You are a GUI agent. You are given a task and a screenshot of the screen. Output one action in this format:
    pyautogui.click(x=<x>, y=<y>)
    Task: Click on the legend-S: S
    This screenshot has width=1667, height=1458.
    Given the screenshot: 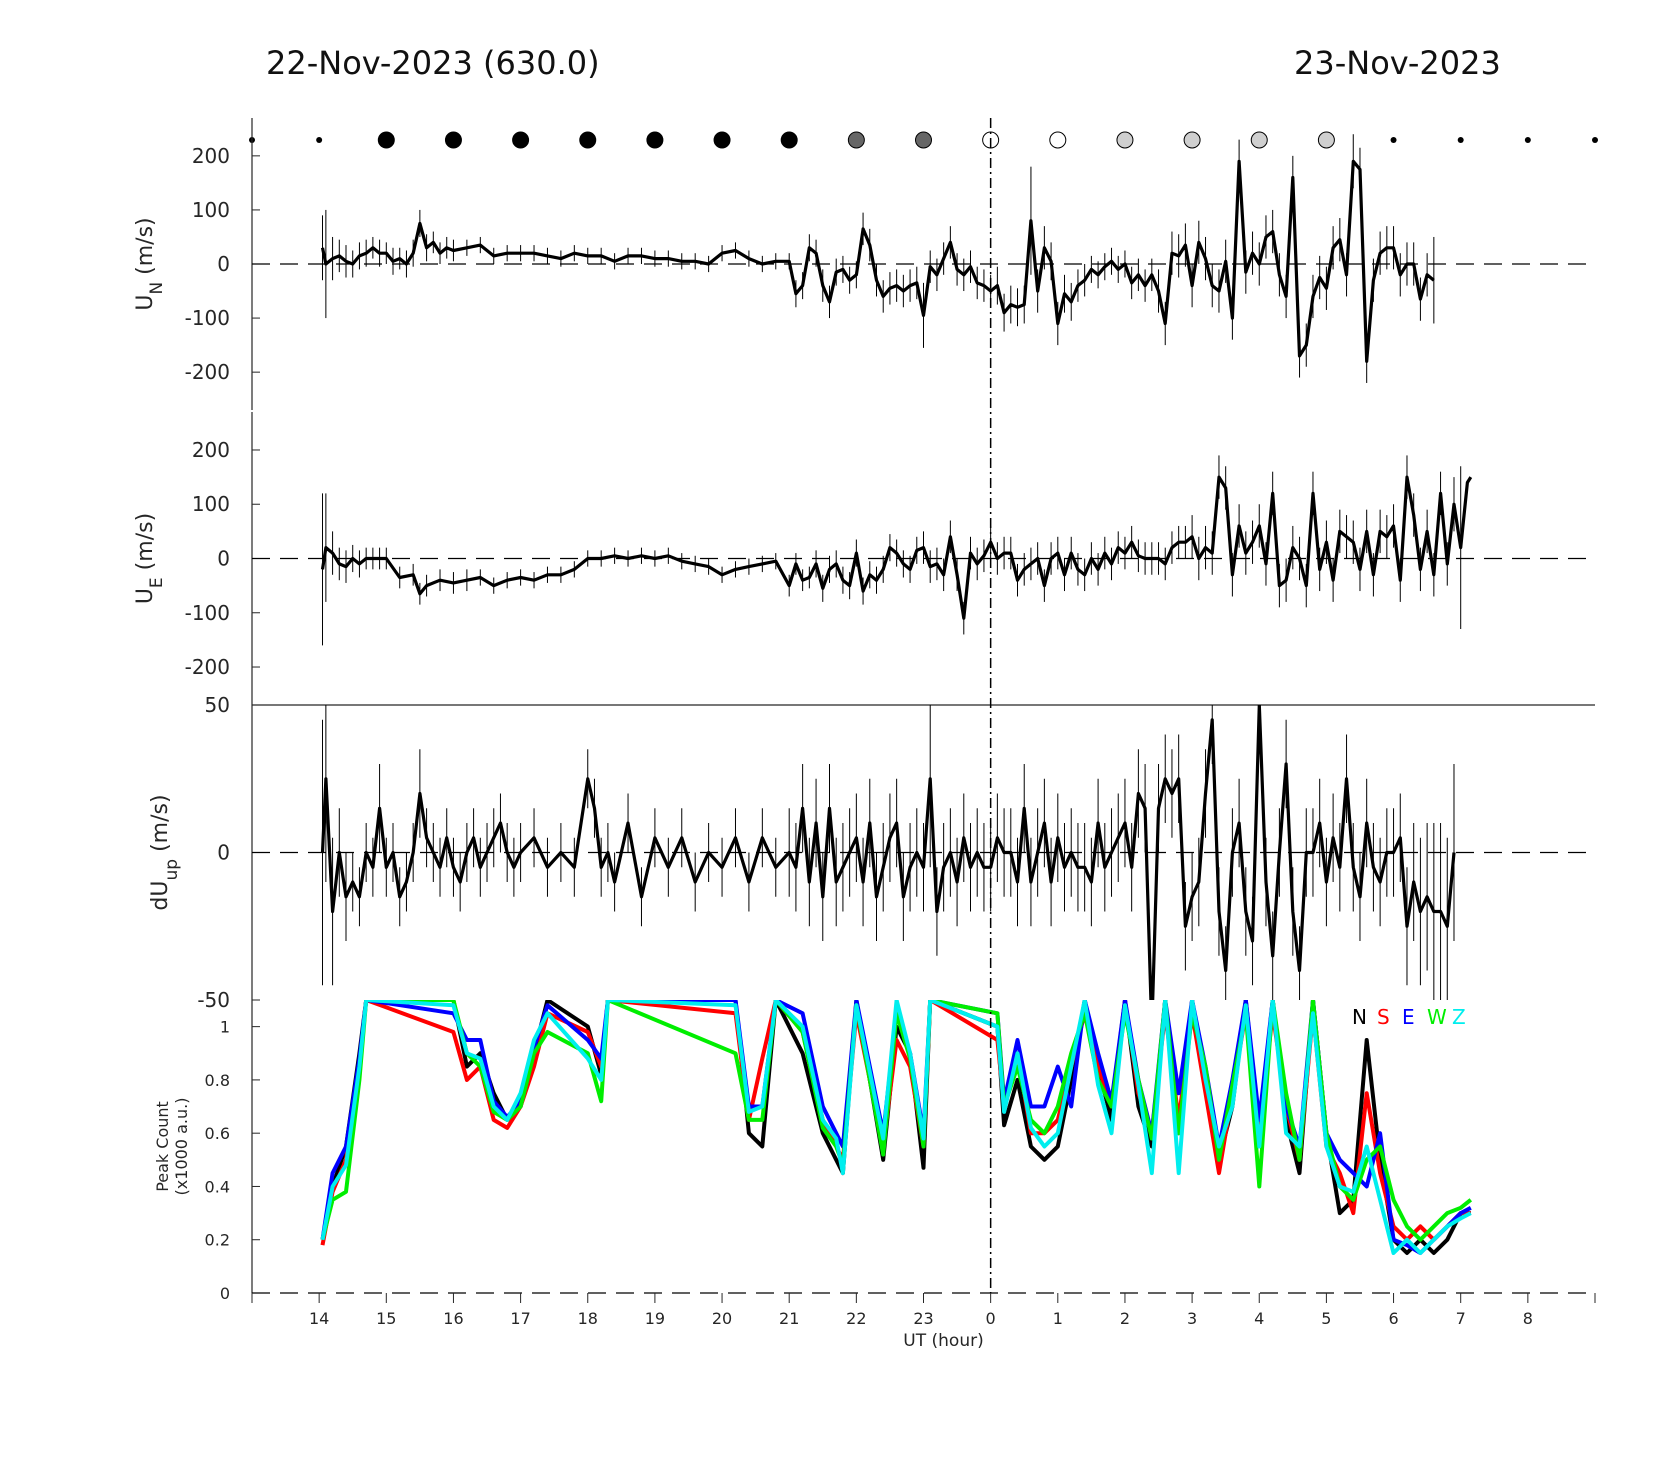 What is the action you would take?
    pyautogui.click(x=1383, y=1017)
    